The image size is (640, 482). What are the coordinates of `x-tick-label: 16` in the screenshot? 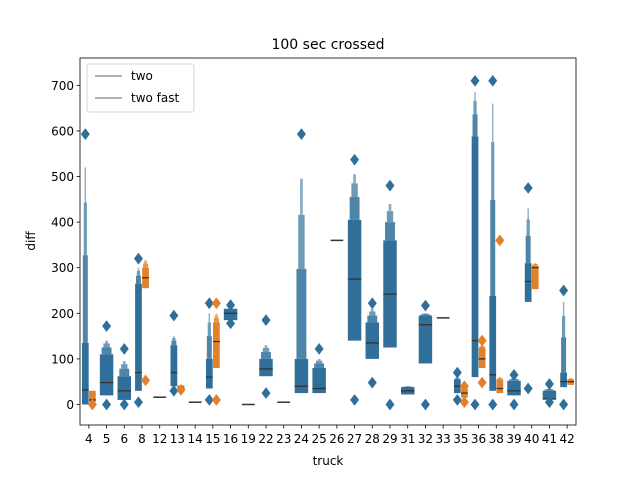 It's located at (230, 439).